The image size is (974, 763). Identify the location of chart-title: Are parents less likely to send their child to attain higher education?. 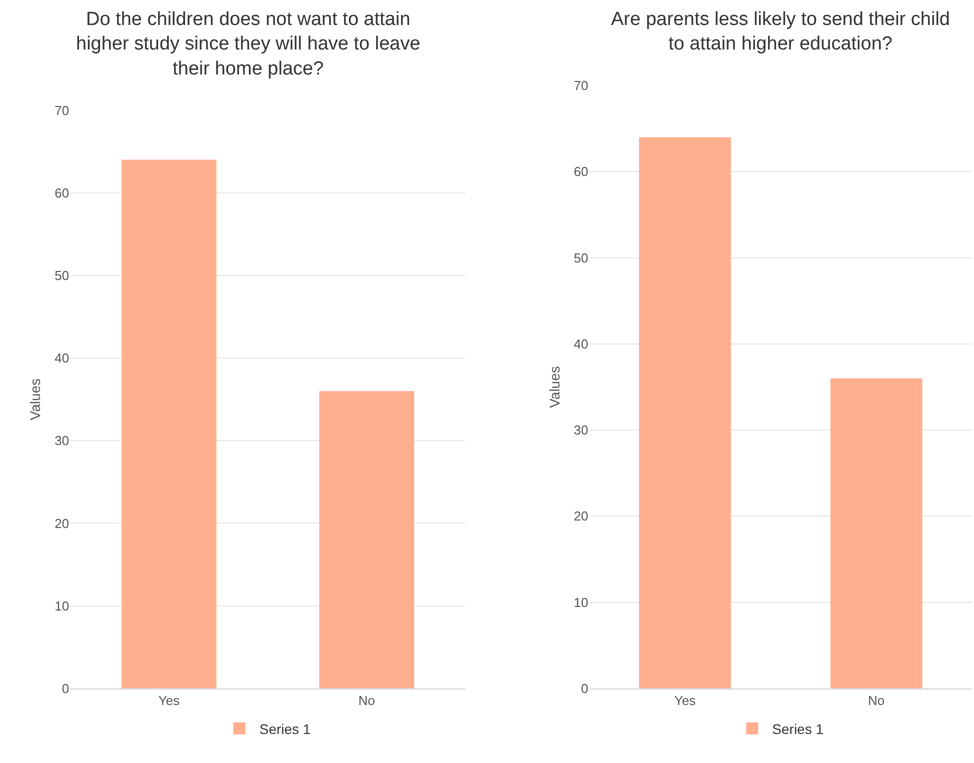
(780, 32).